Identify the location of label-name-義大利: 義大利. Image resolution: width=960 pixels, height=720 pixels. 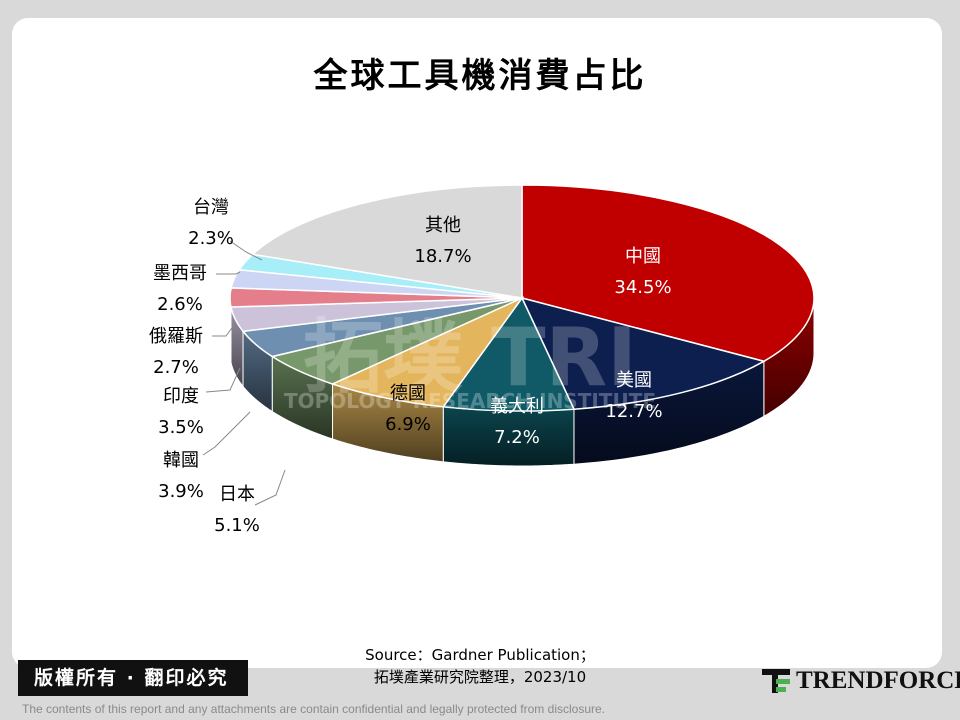
(517, 406).